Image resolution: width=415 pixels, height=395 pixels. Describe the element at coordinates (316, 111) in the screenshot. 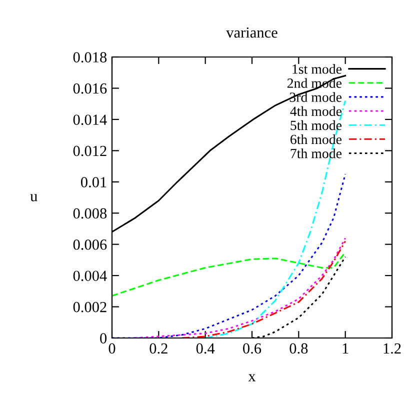

I see `legend-label: 4th mode` at that location.